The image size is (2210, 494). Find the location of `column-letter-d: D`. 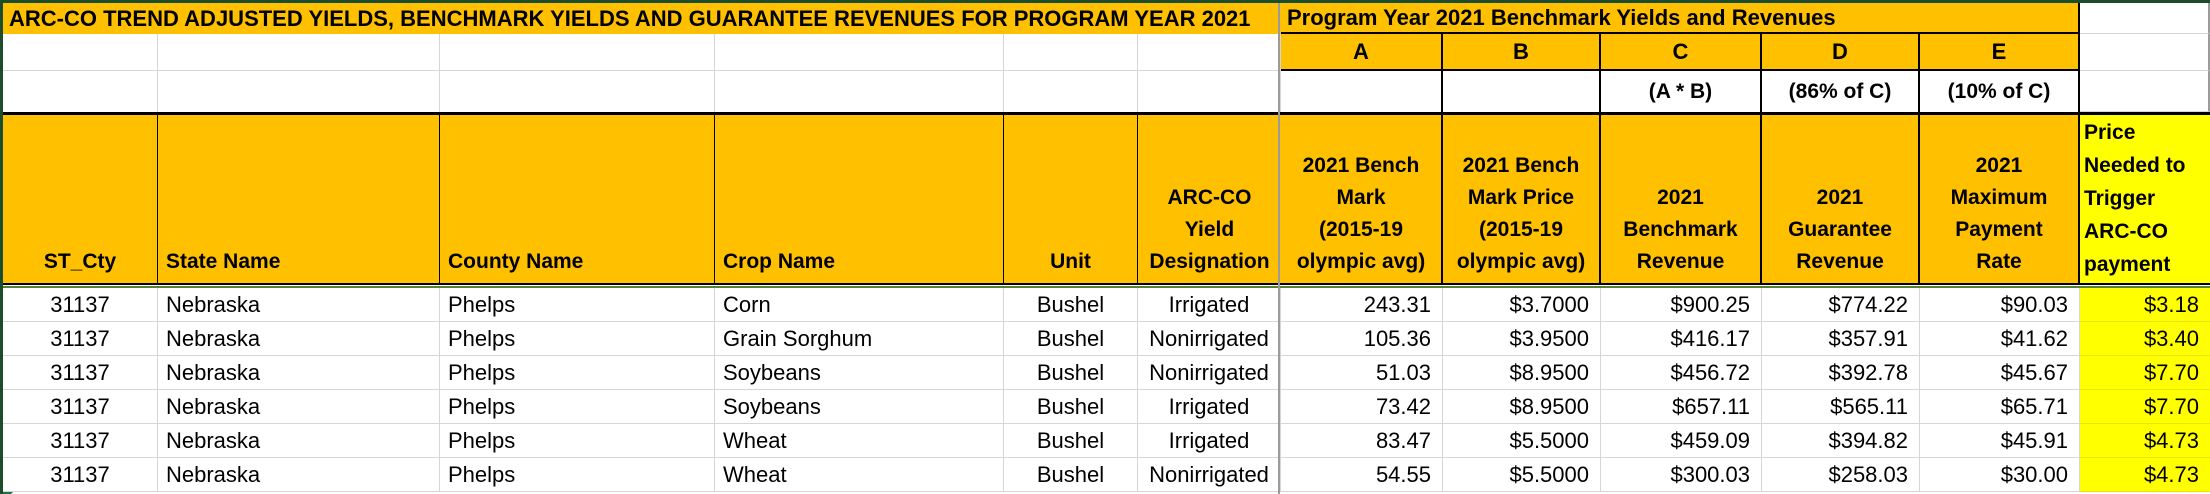

column-letter-d: D is located at coordinates (1841, 52).